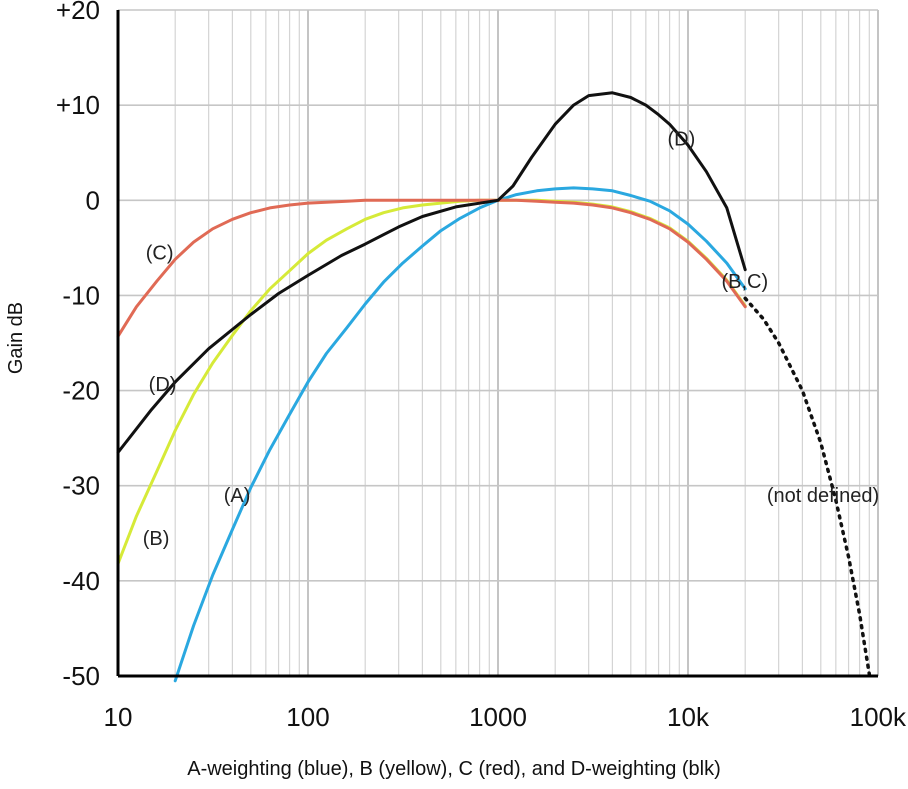 This screenshot has width=908, height=789. I want to click on curve-annotation: (B), so click(156, 539).